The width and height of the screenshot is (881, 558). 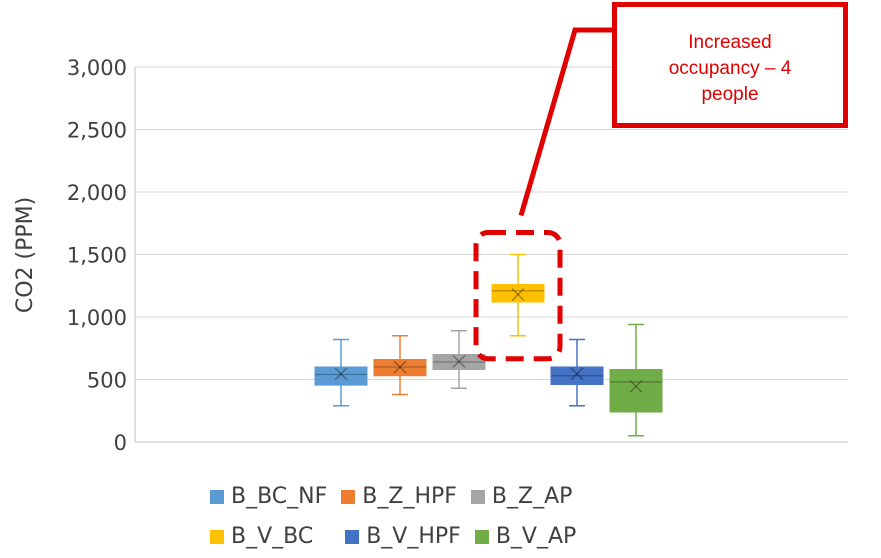 I want to click on box-B_Z_AP, so click(x=459, y=359).